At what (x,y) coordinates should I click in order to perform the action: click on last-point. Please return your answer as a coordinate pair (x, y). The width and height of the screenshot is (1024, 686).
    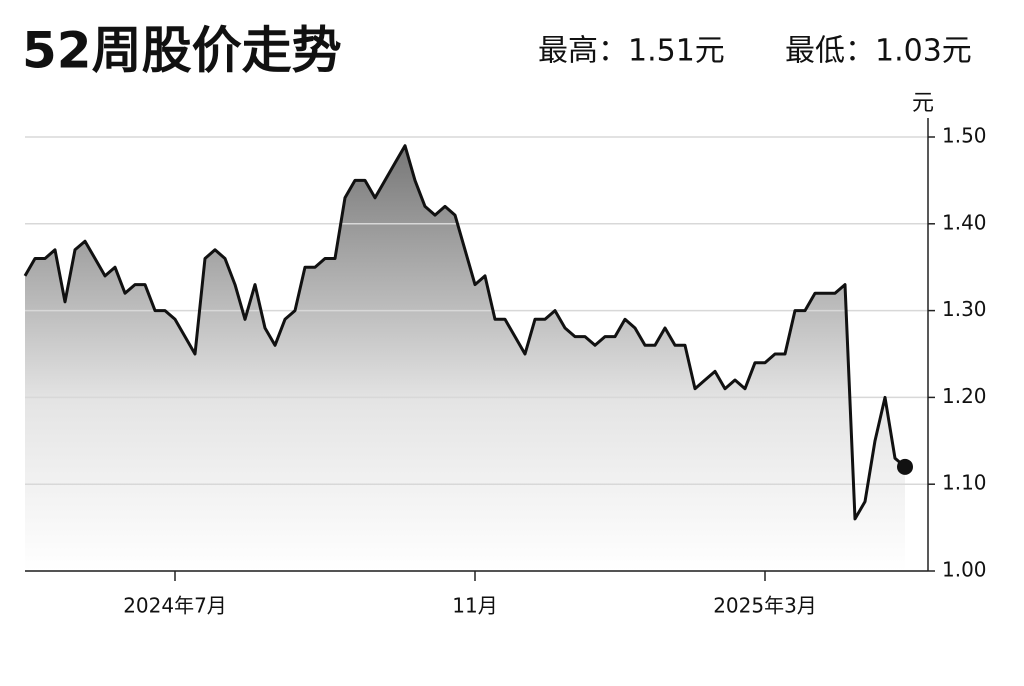
    Looking at the image, I should click on (905, 466).